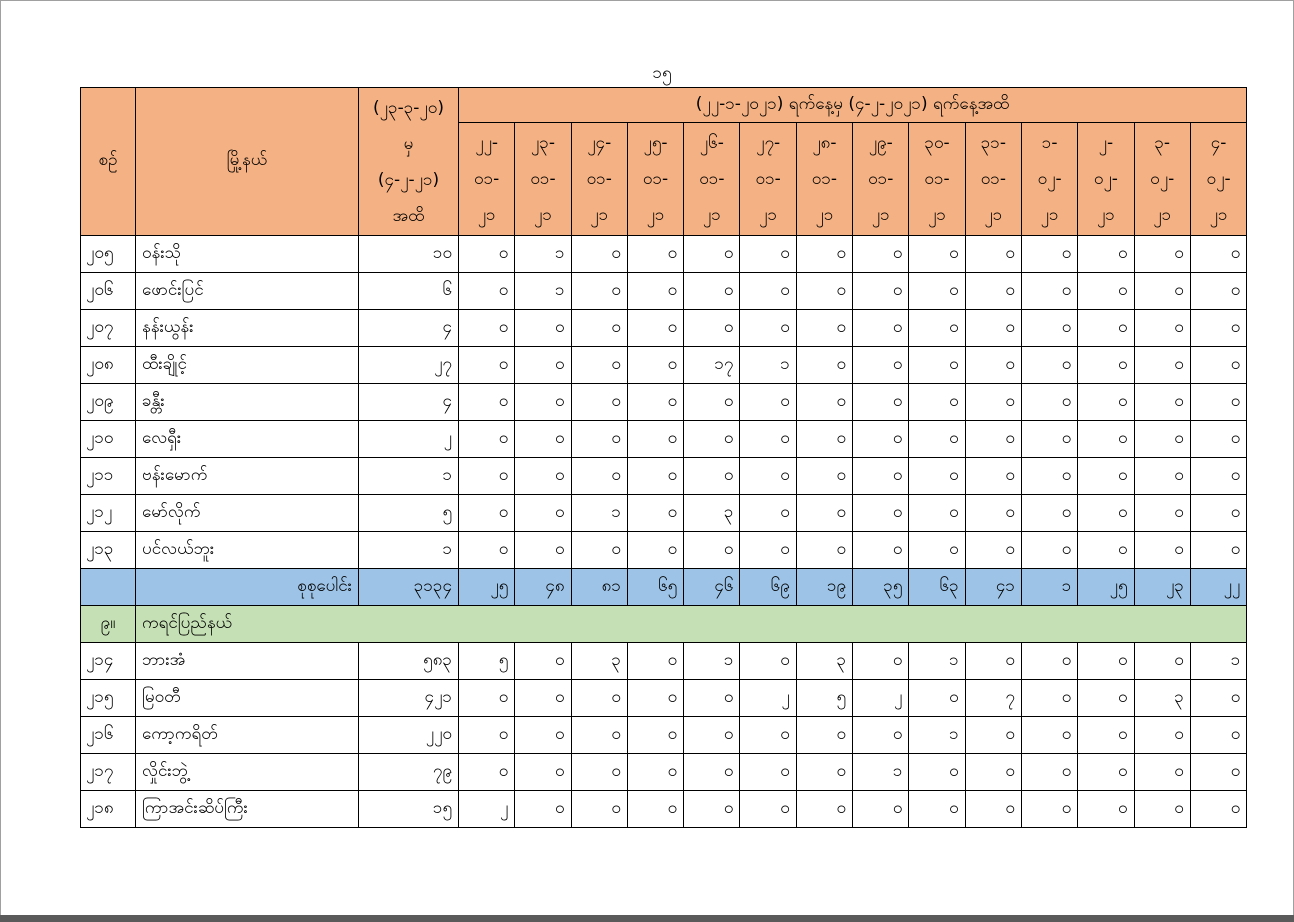 This screenshot has width=1294, height=922. Describe the element at coordinates (1162, 587) in the screenshot. I see `total-daily: ၂၃` at that location.